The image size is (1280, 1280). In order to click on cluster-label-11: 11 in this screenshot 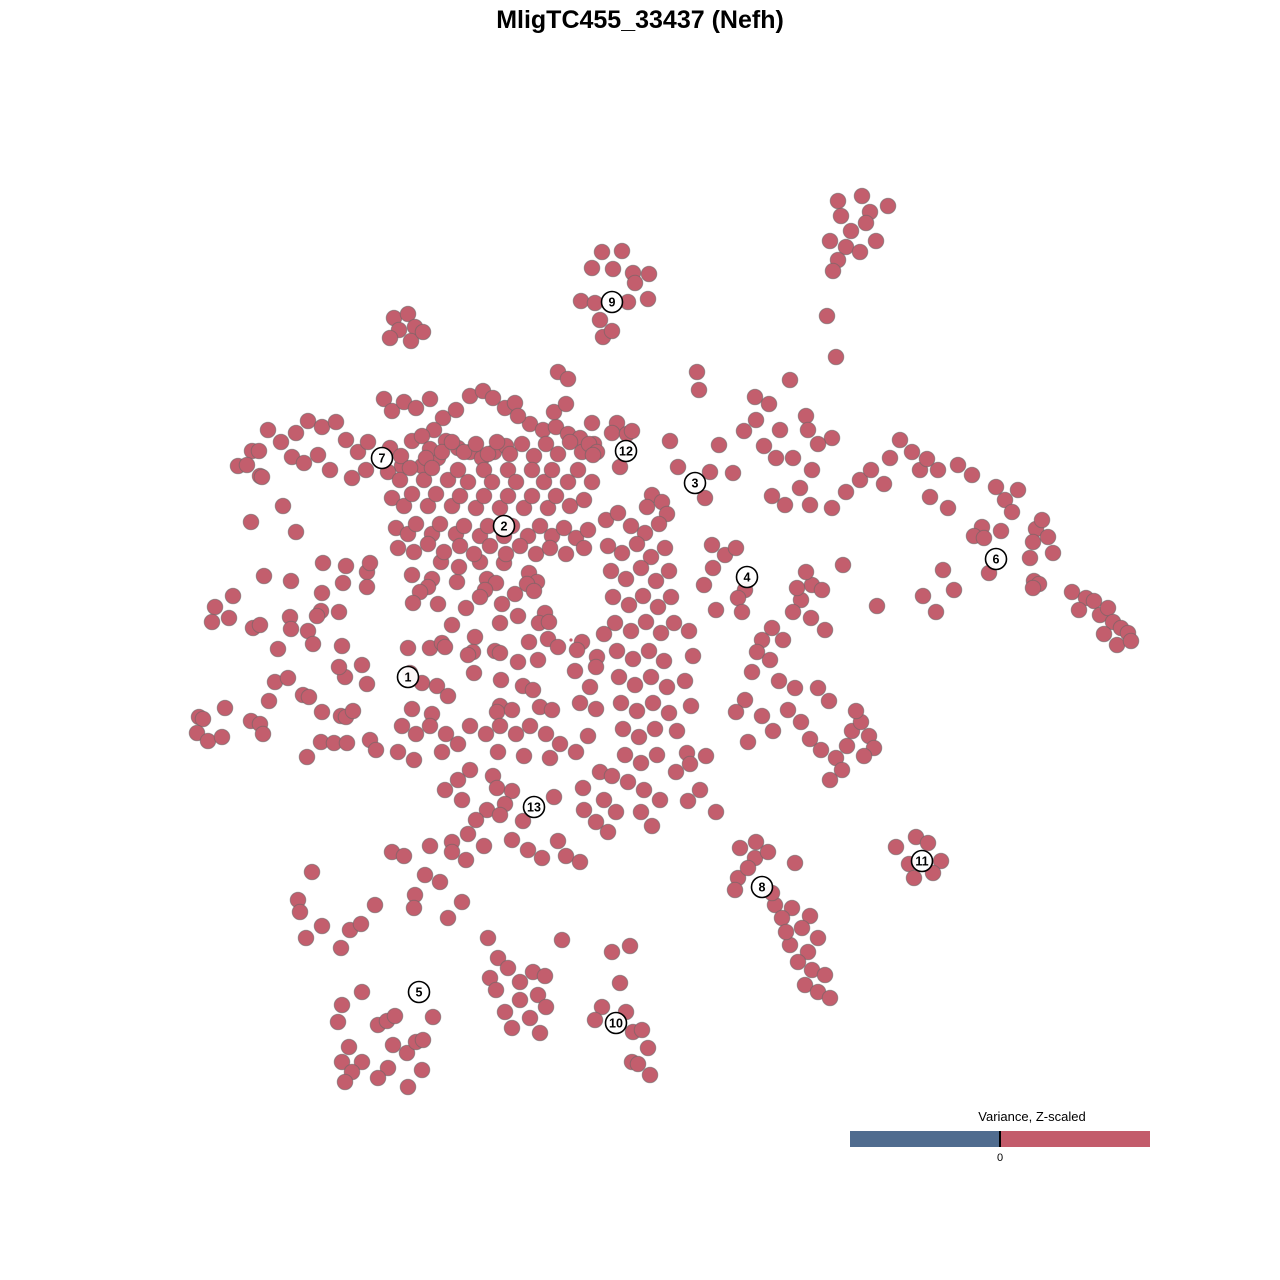, I will do `click(922, 861)`.